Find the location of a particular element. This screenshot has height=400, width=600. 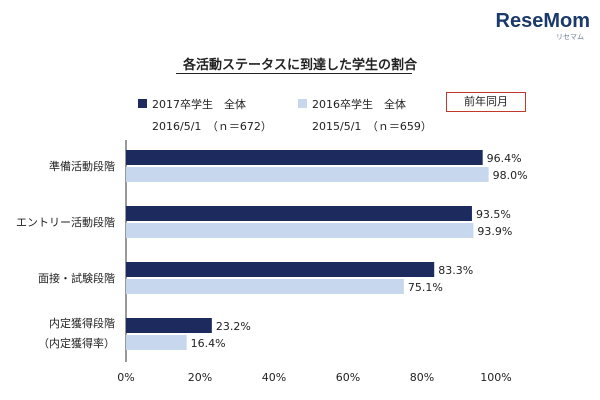

legend-label-2017: 2017卒学生 全体 is located at coordinates (199, 104).